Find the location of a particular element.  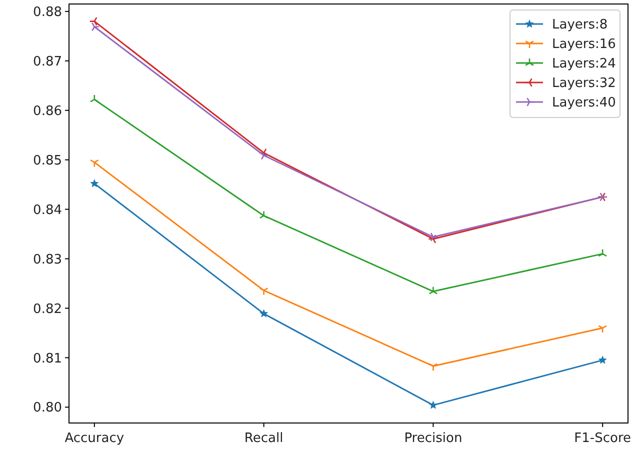

y-tick-label: 0.87 is located at coordinates (47, 62).